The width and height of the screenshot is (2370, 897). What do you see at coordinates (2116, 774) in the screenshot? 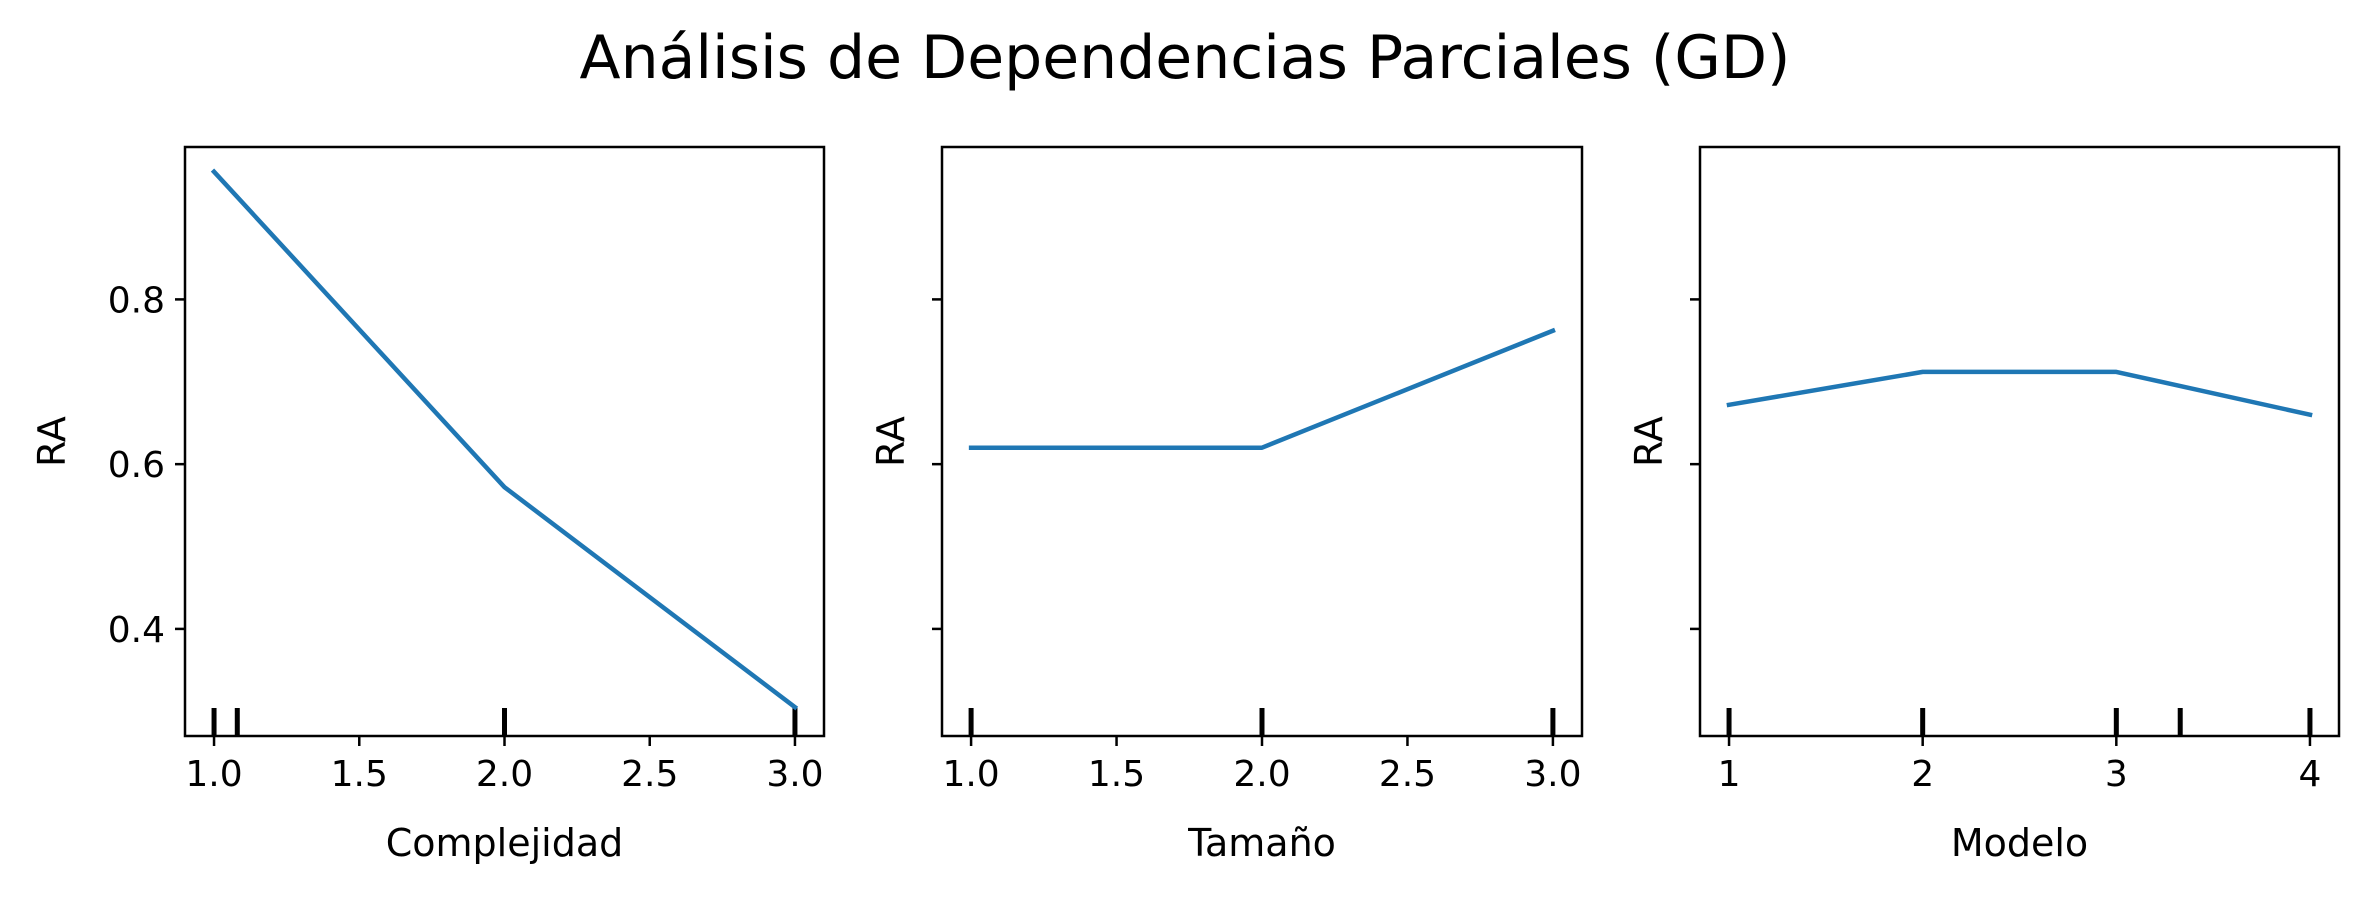
I see `x-tick-label: 3` at bounding box center [2116, 774].